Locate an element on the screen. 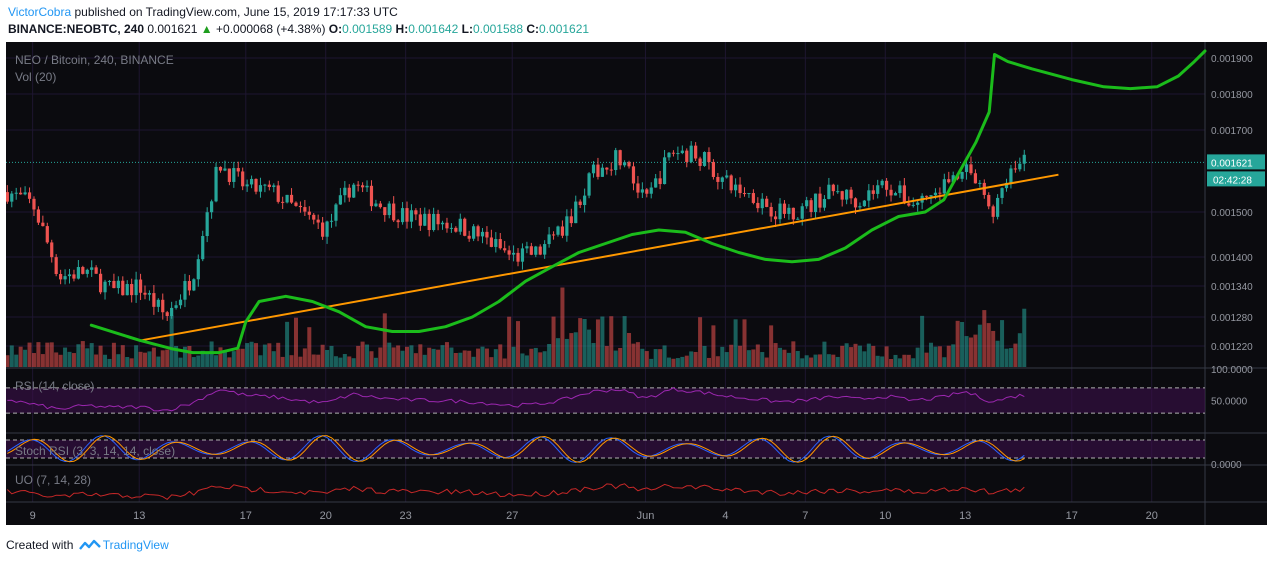 The width and height of the screenshot is (1273, 563). price-change: +0.000068 (+4.38%) is located at coordinates (271, 29).